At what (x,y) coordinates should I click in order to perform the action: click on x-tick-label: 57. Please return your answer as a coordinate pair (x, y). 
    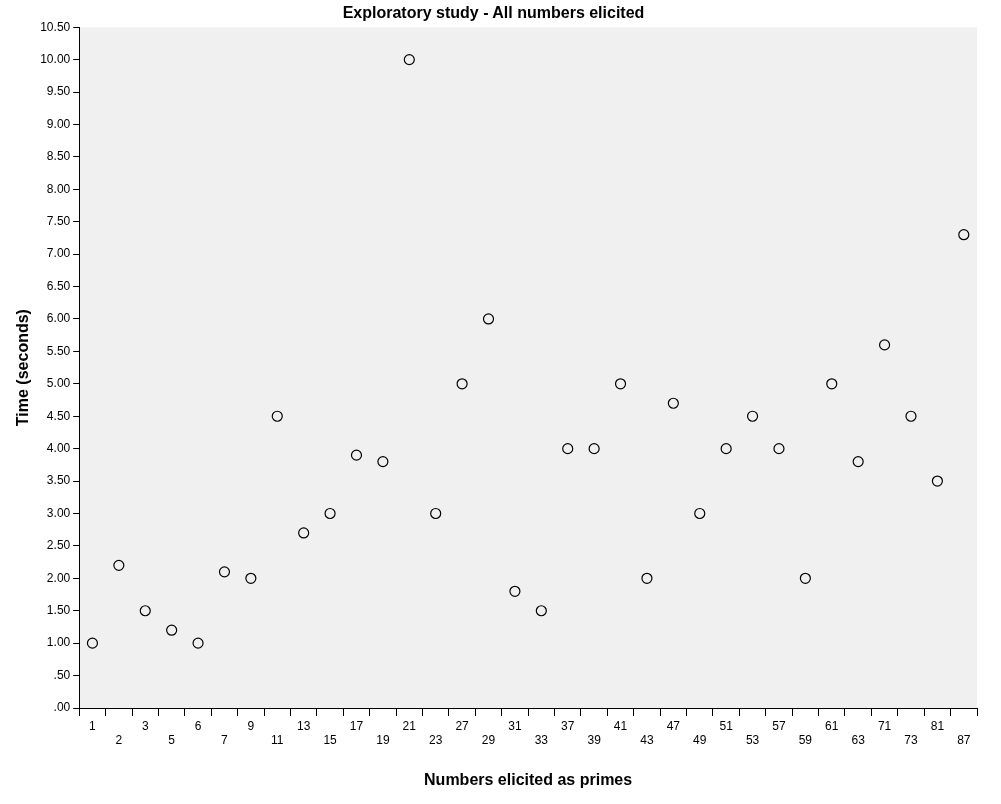
    Looking at the image, I should click on (779, 725).